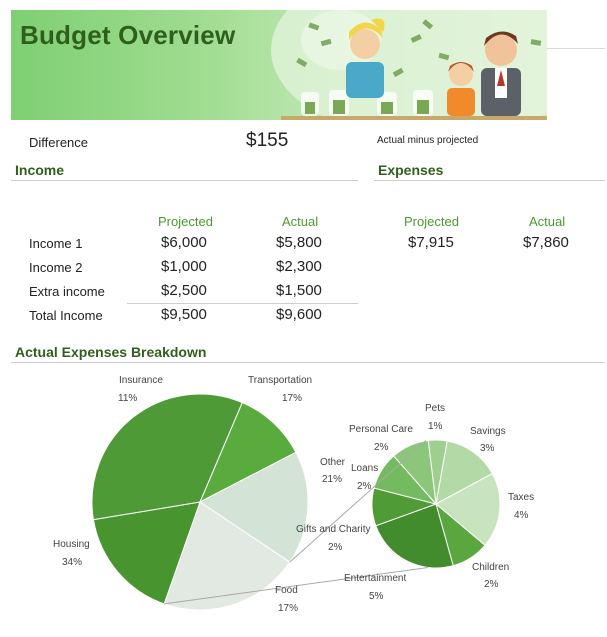 This screenshot has height=637, width=607. I want to click on pie-percent-insurance: 11%, so click(128, 398).